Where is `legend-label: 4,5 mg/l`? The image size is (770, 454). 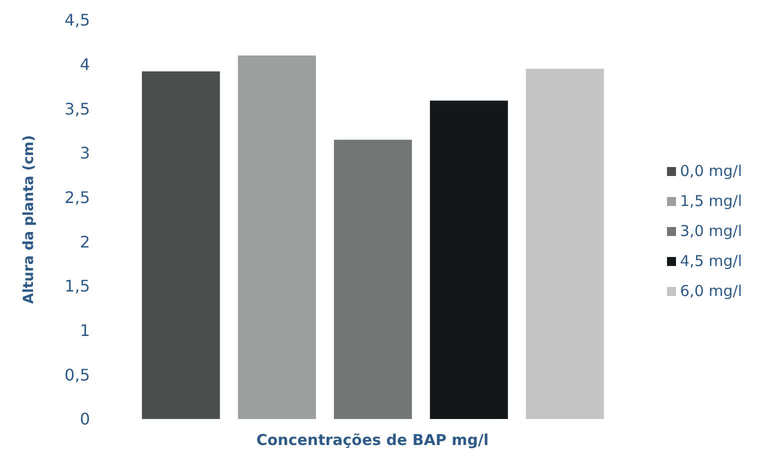
legend-label: 4,5 mg/l is located at coordinates (711, 261).